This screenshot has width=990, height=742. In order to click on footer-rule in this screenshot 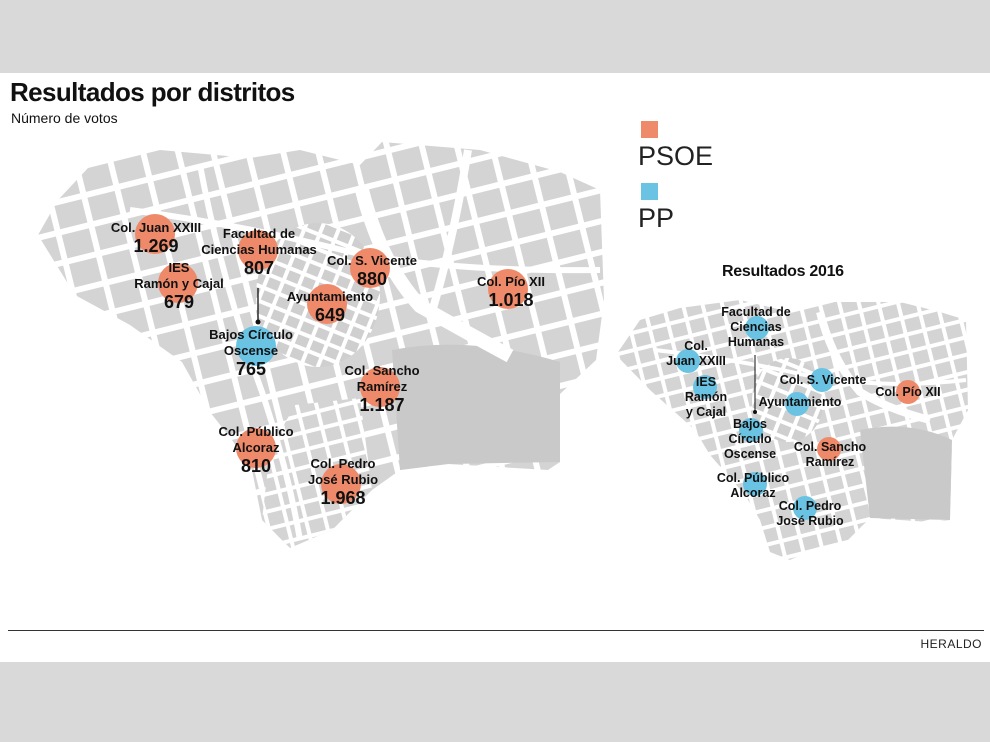, I will do `click(496, 630)`.